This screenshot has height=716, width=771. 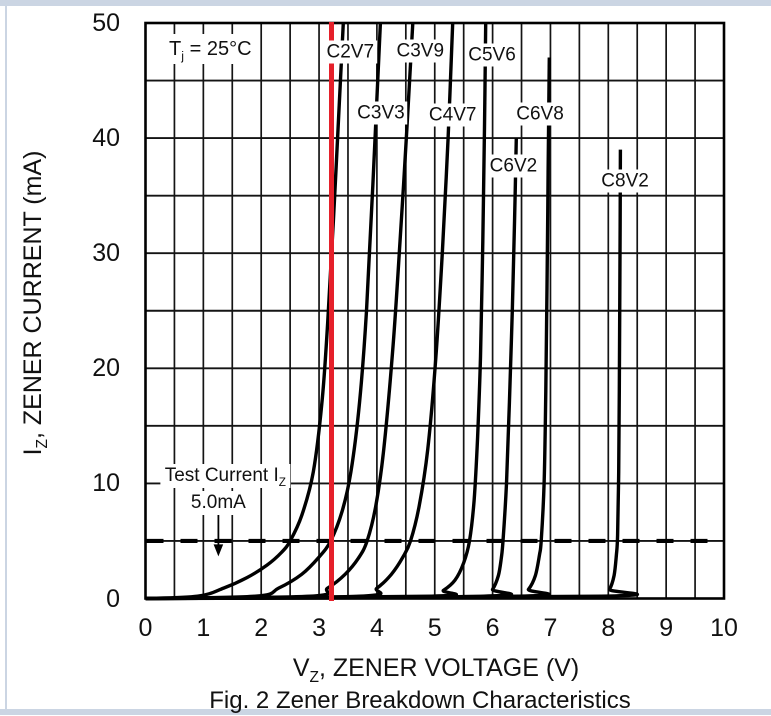 What do you see at coordinates (381, 113) in the screenshot?
I see `curve-label-c3v3: C3V3` at bounding box center [381, 113].